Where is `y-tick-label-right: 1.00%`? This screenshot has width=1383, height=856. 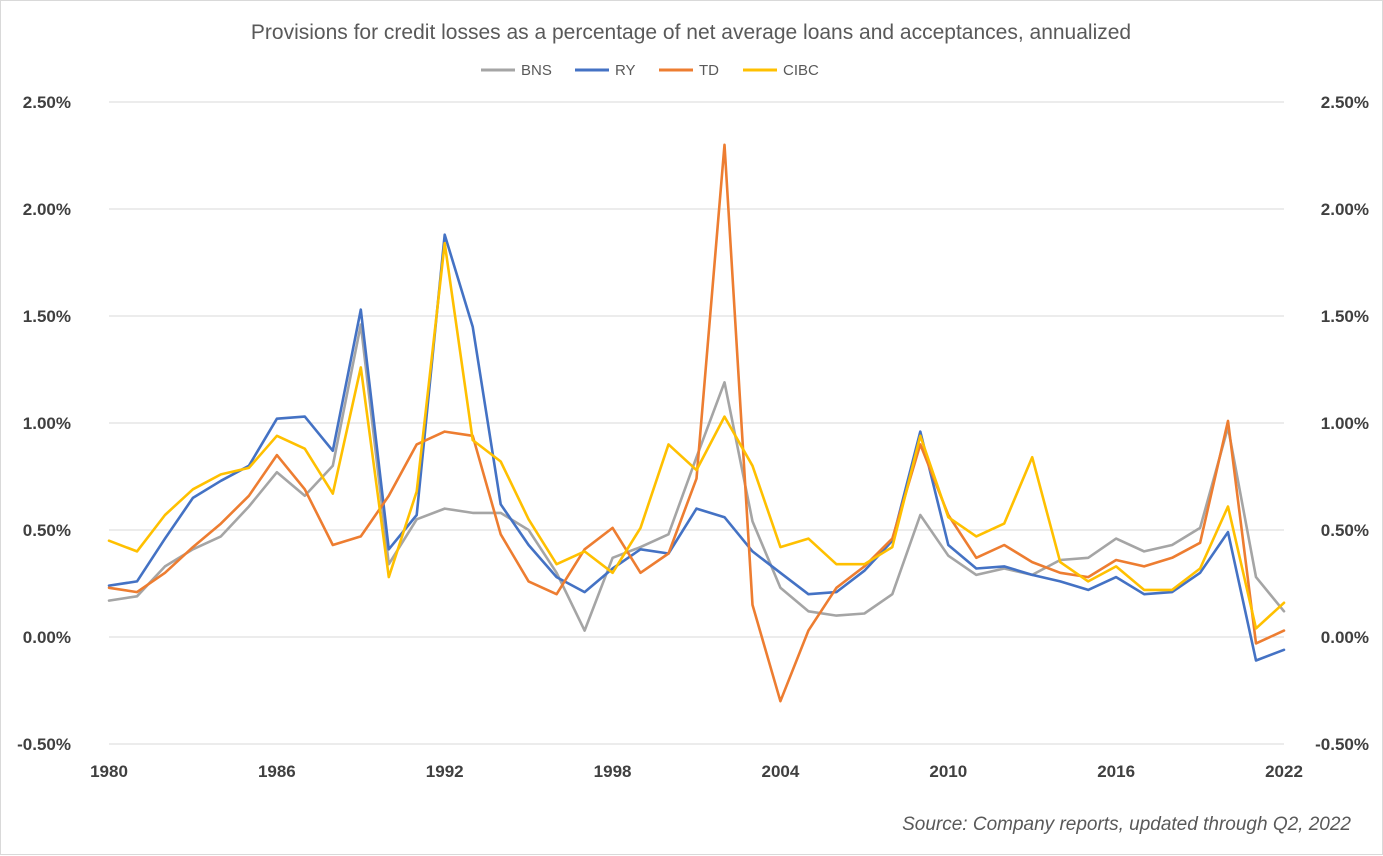
y-tick-label-right: 1.00% is located at coordinates (1345, 423).